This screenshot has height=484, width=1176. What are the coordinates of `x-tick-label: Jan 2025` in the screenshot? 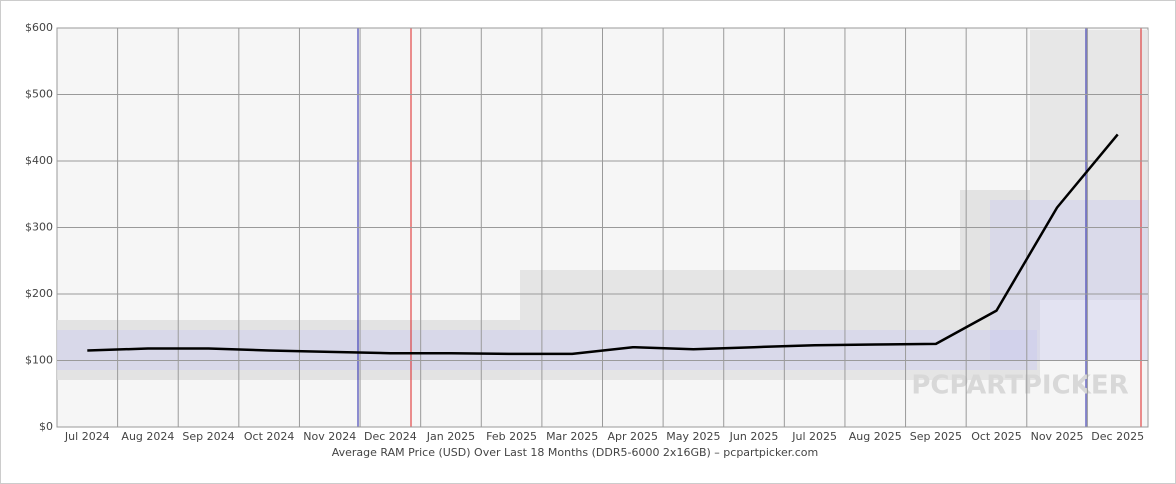 It's located at (450, 436).